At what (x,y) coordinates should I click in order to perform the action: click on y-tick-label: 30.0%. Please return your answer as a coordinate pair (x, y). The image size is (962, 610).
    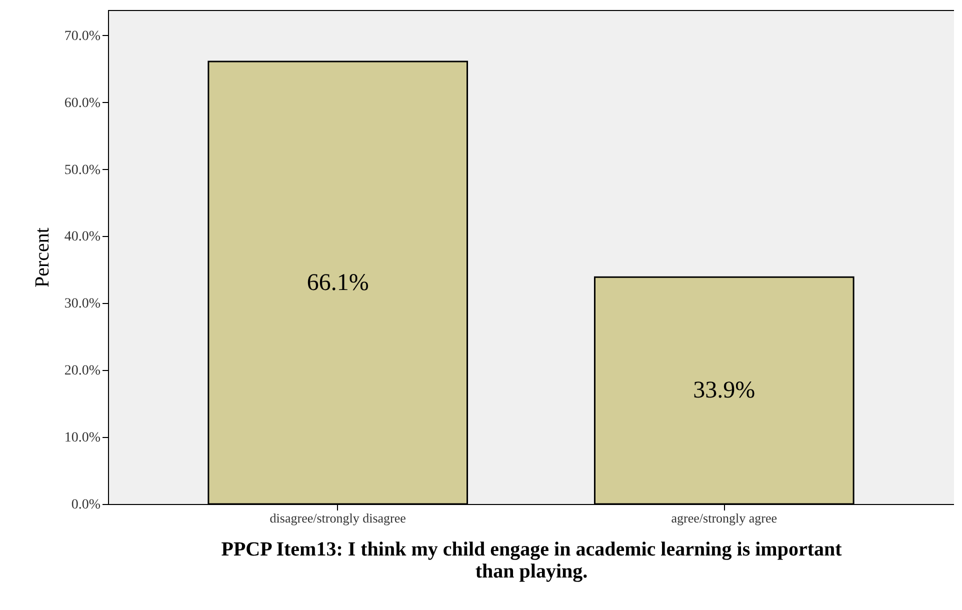
    Looking at the image, I should click on (82, 304).